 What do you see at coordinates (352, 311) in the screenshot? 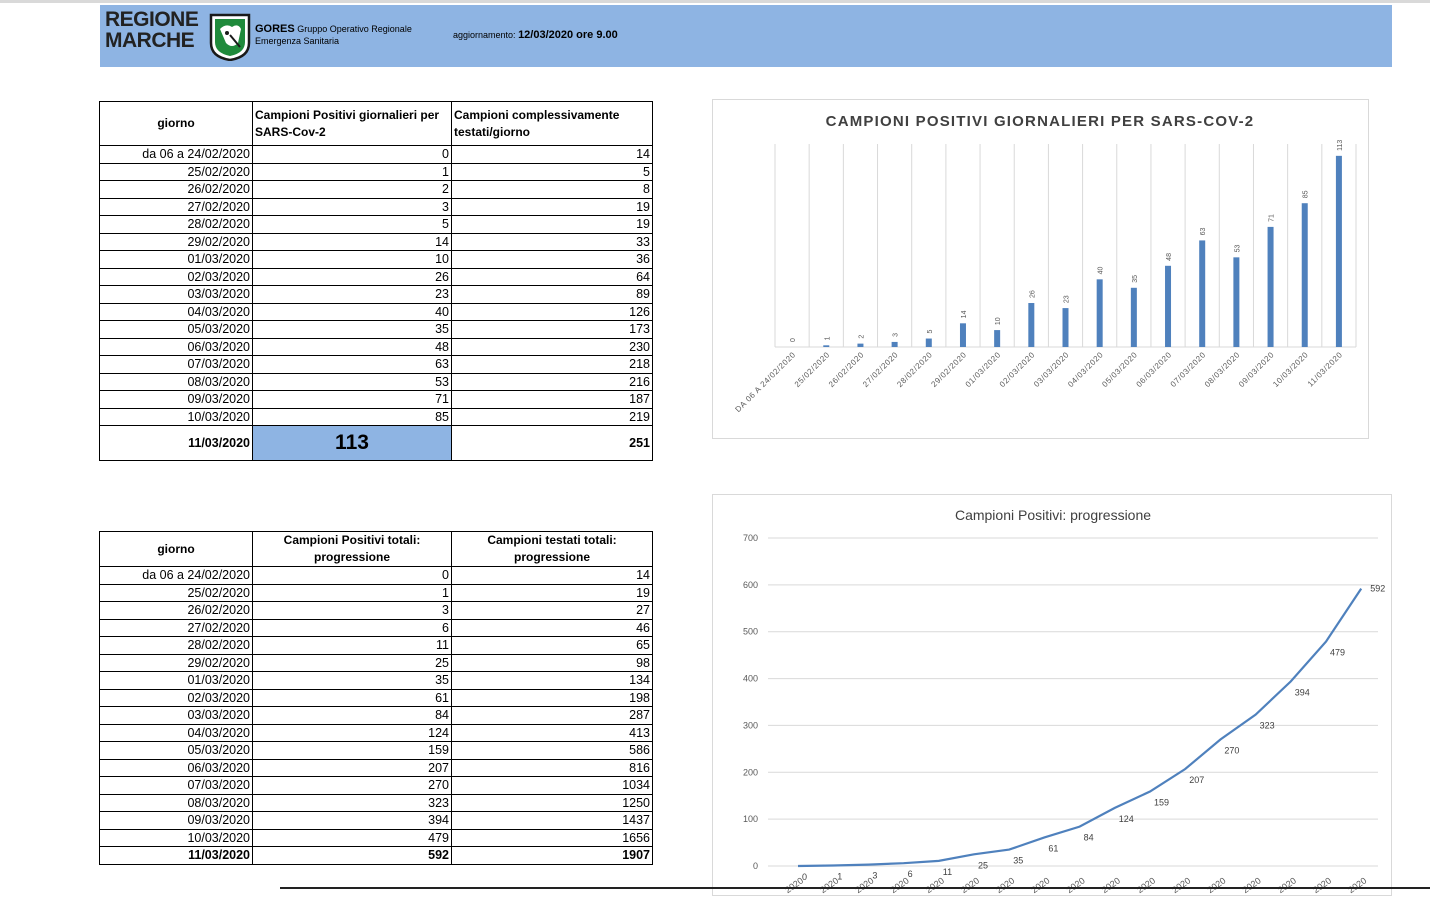
I see `row-positivi: 40` at bounding box center [352, 311].